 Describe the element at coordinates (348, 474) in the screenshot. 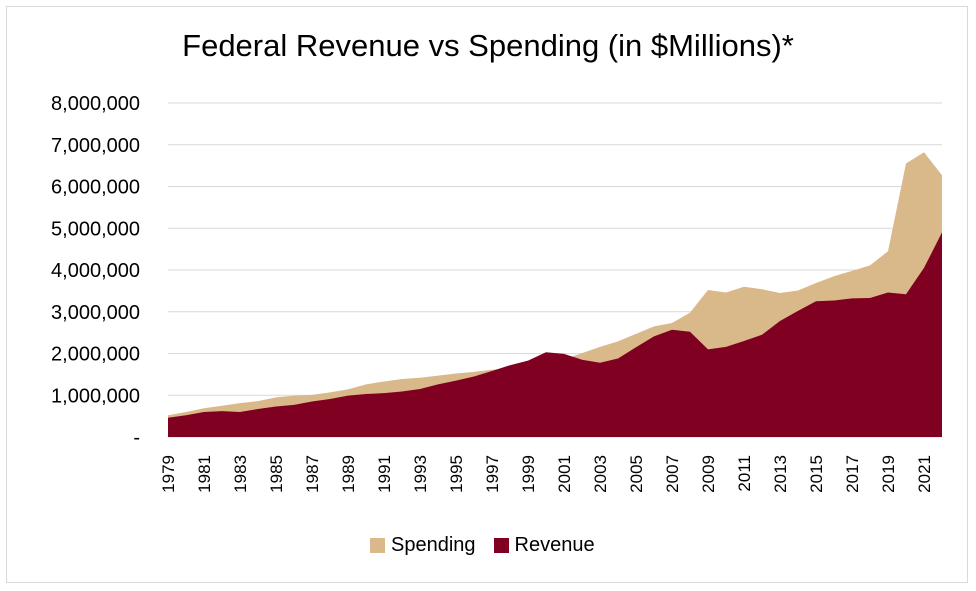

I see `x-tick-label: 1989` at that location.